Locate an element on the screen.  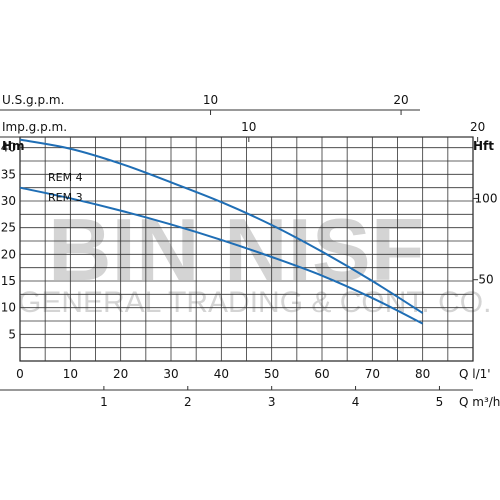
lpm-tick-label: 40 is located at coordinates (221, 374).